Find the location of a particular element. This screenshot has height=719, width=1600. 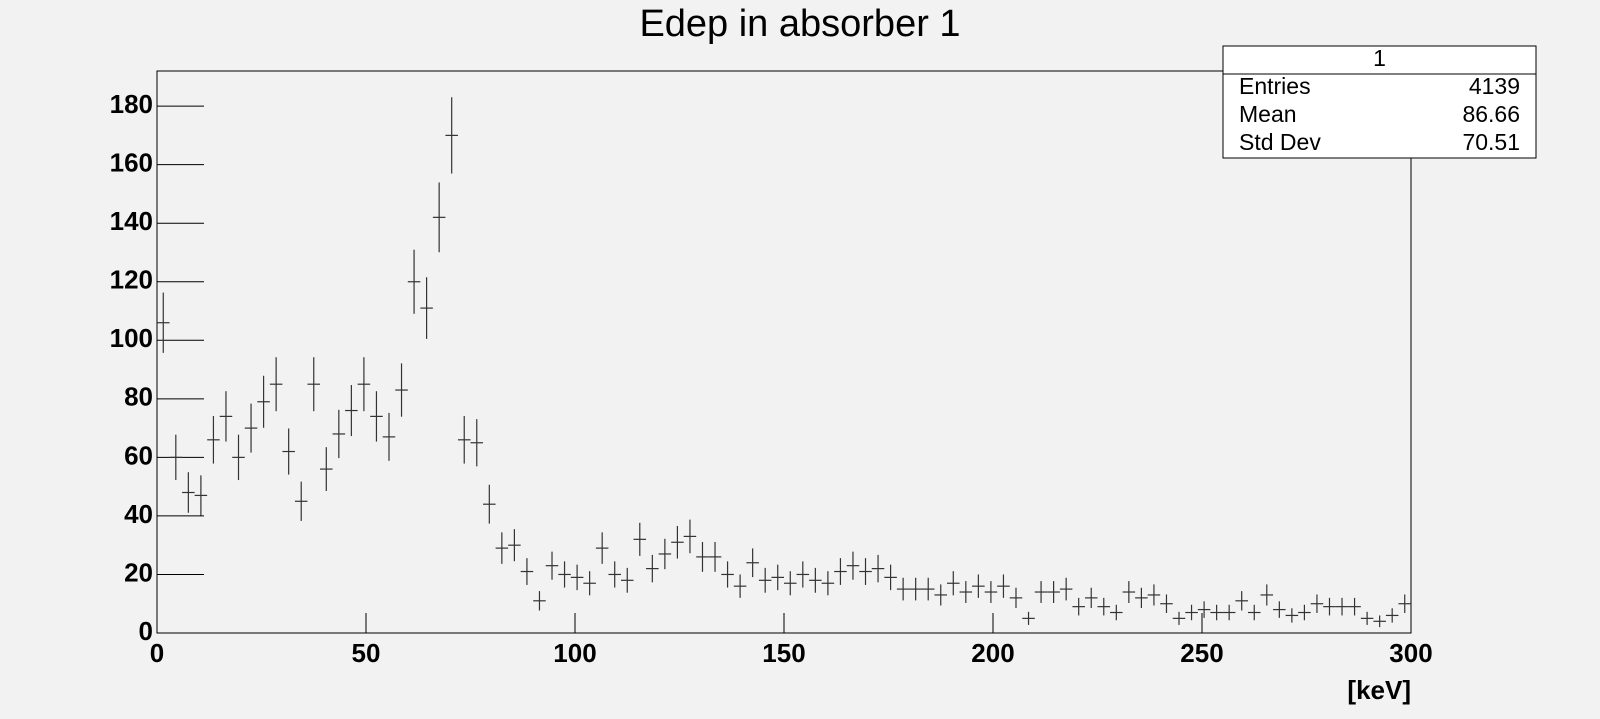

y-tick-label: 140 is located at coordinates (131, 221).